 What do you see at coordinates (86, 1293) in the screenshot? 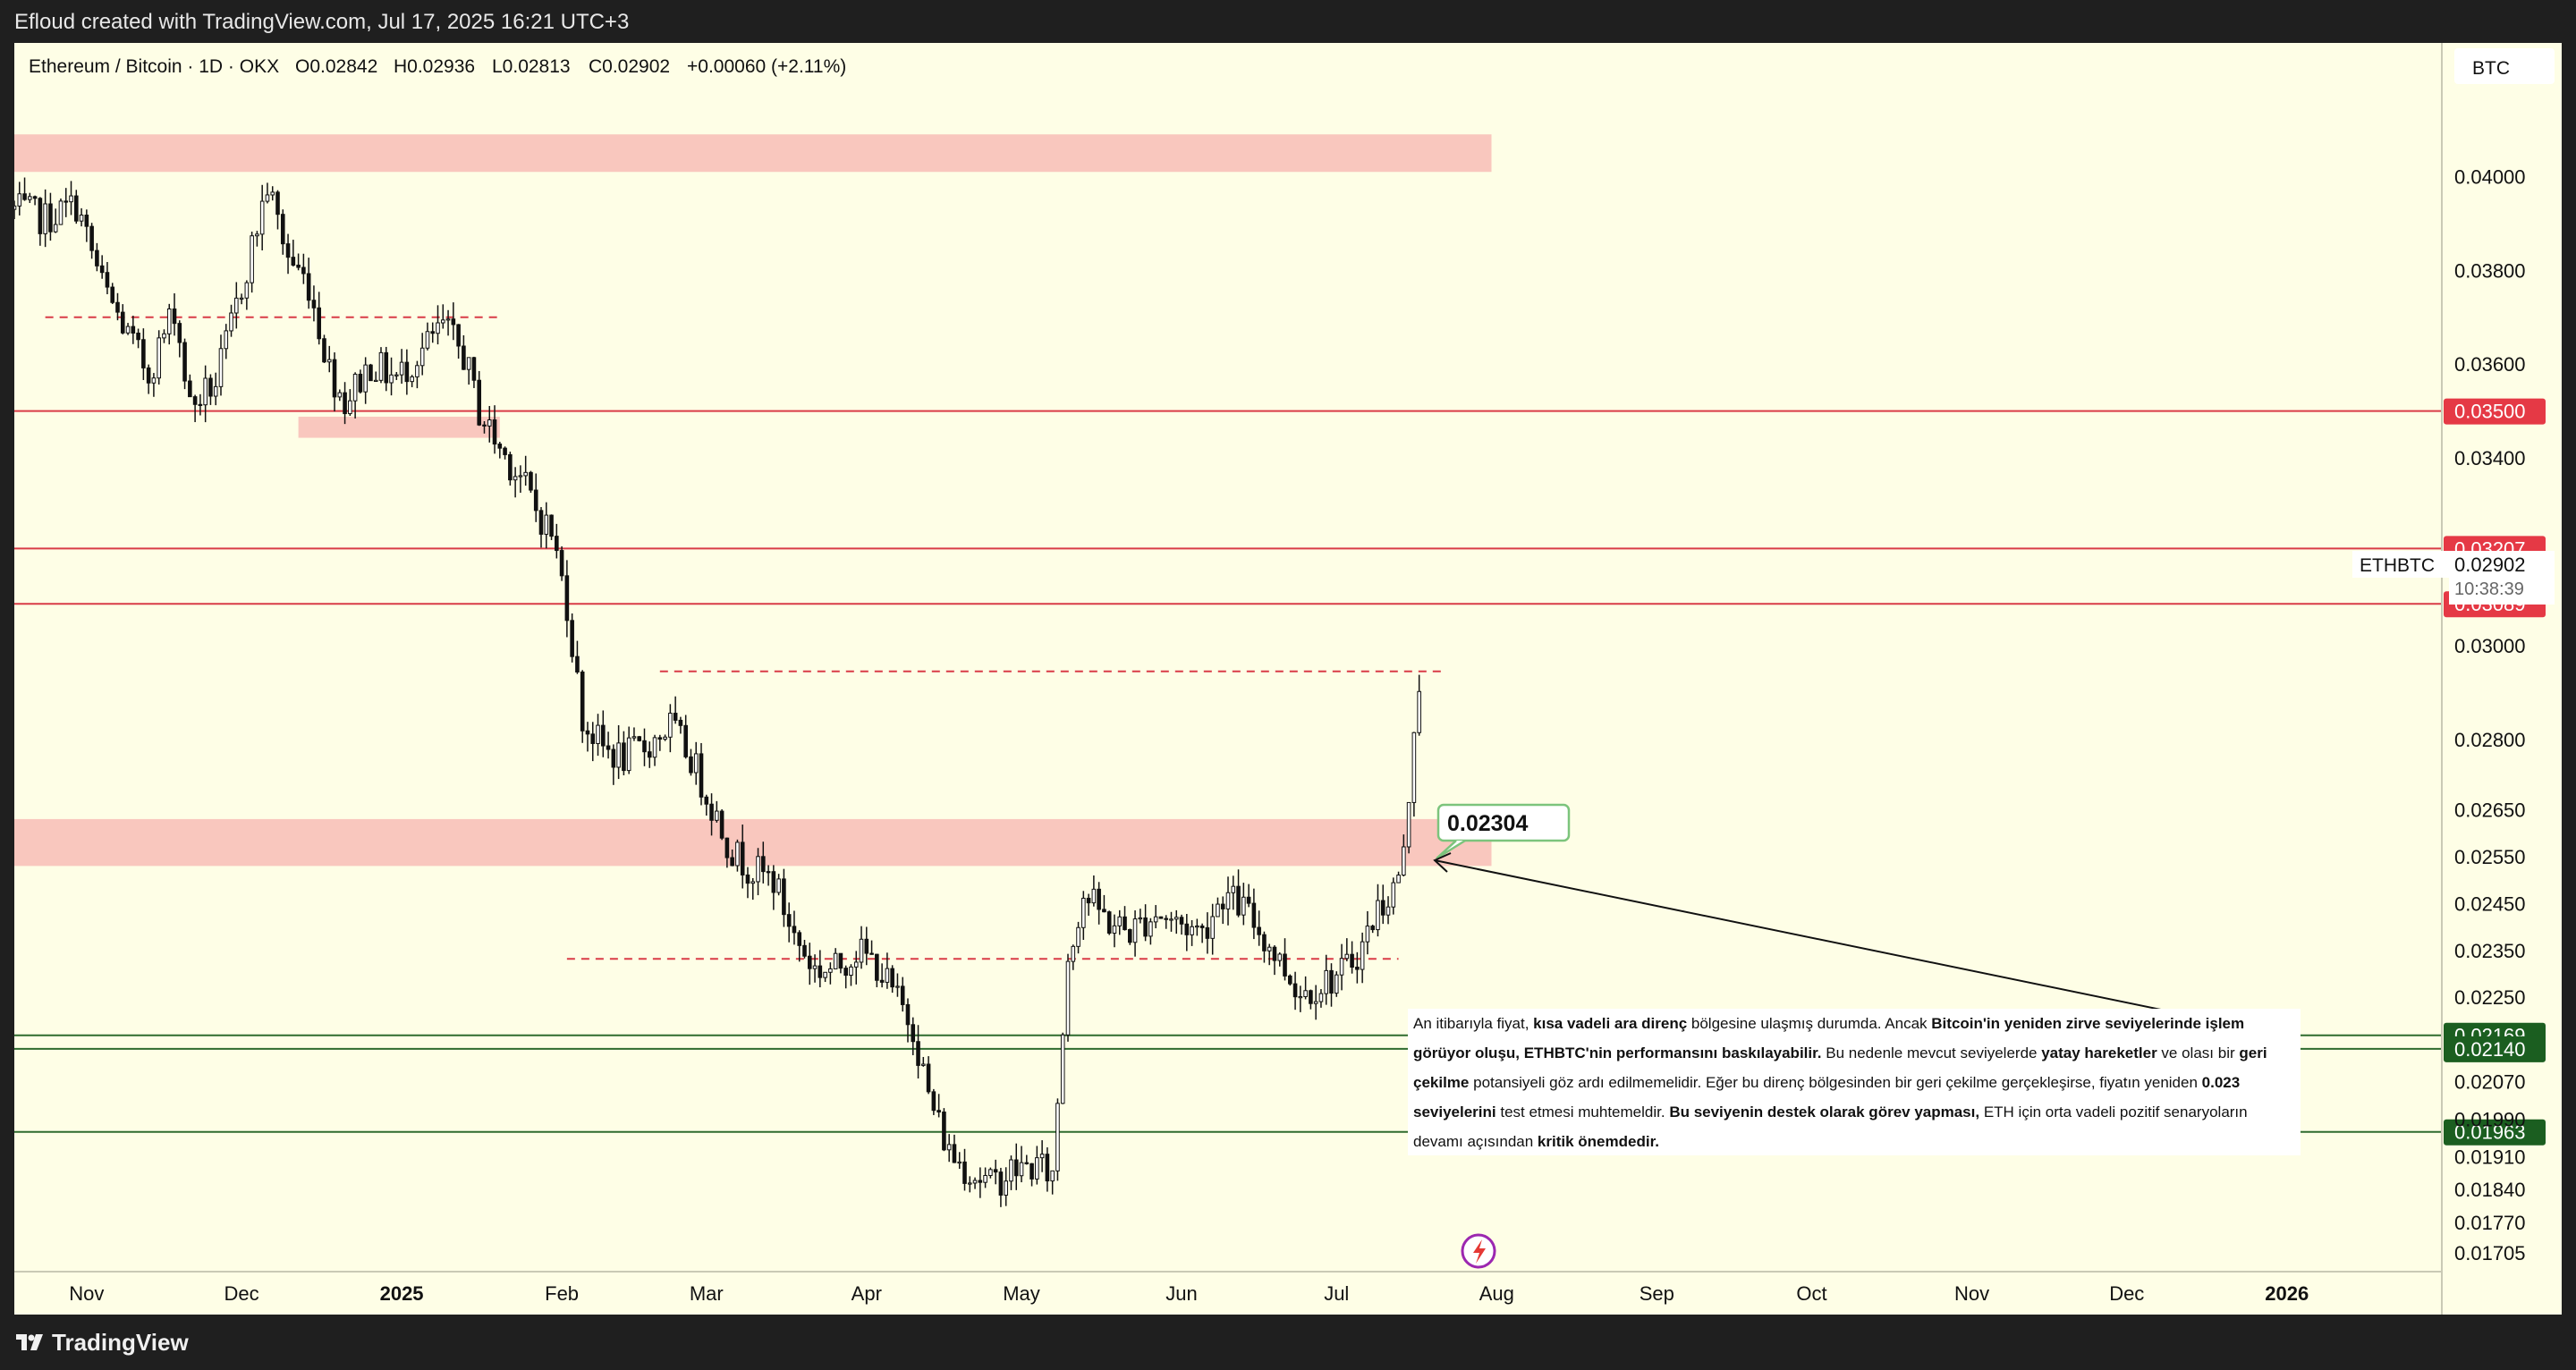
I see `time-tick-label: Nov` at bounding box center [86, 1293].